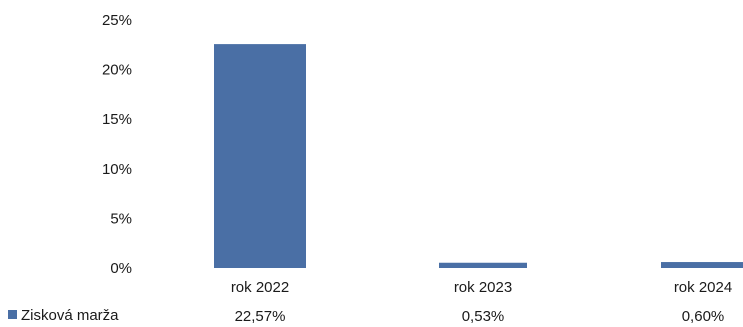  Describe the element at coordinates (483, 316) in the screenshot. I see `data-table-value: 0,53%` at that location.